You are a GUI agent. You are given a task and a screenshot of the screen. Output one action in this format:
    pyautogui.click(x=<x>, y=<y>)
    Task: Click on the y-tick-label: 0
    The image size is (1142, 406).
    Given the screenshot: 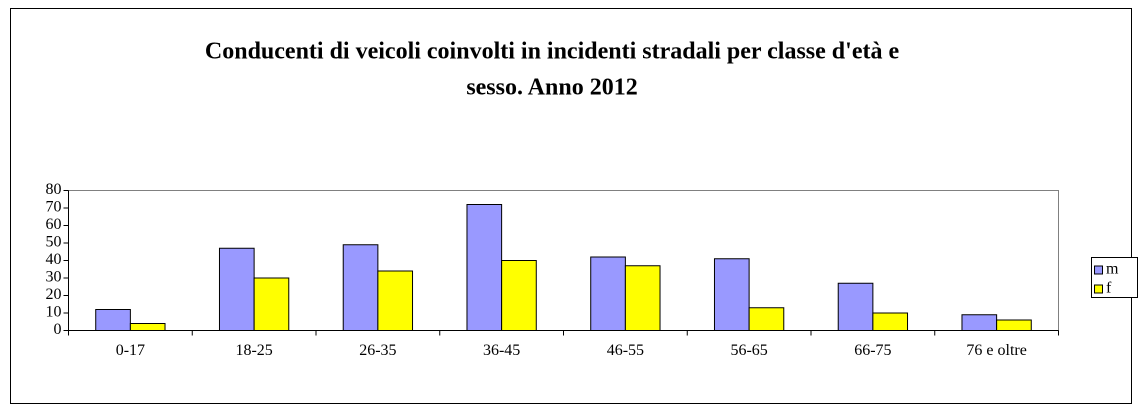 What is the action you would take?
    pyautogui.click(x=58, y=329)
    